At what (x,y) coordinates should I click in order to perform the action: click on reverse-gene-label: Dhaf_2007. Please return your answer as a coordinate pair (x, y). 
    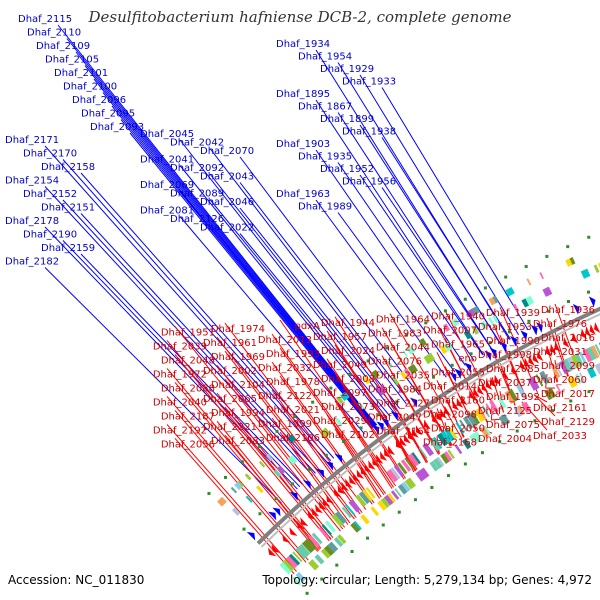
    Looking at the image, I should click on (450, 330).